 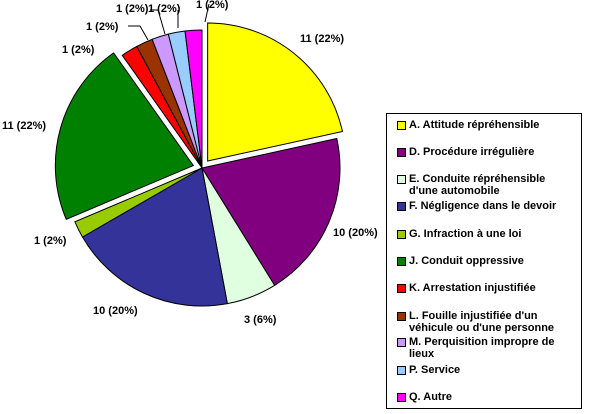 I want to click on data-label-0: 11 (22%), so click(x=322, y=39).